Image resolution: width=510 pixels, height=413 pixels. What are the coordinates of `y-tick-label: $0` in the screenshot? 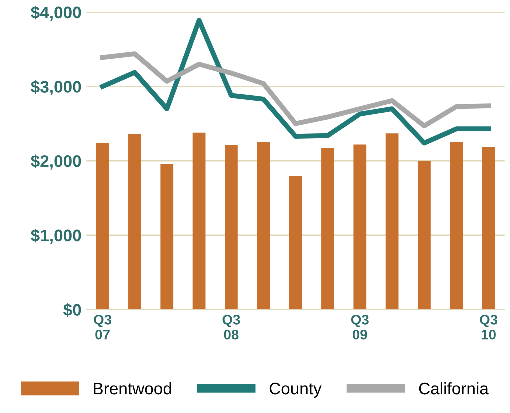 It's located at (73, 310).